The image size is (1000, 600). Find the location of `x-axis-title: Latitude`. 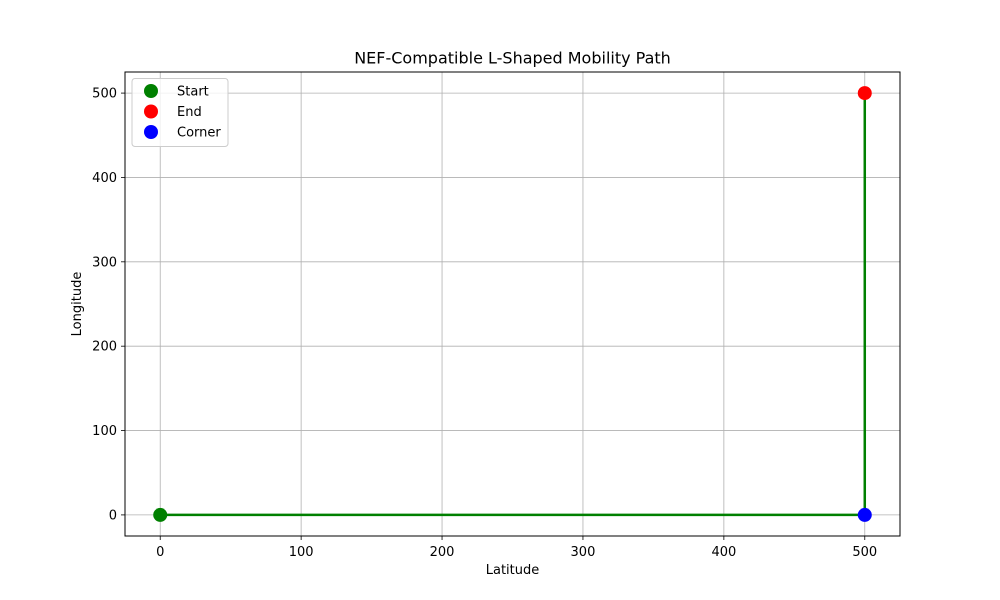

x-axis-title: Latitude is located at coordinates (513, 570).